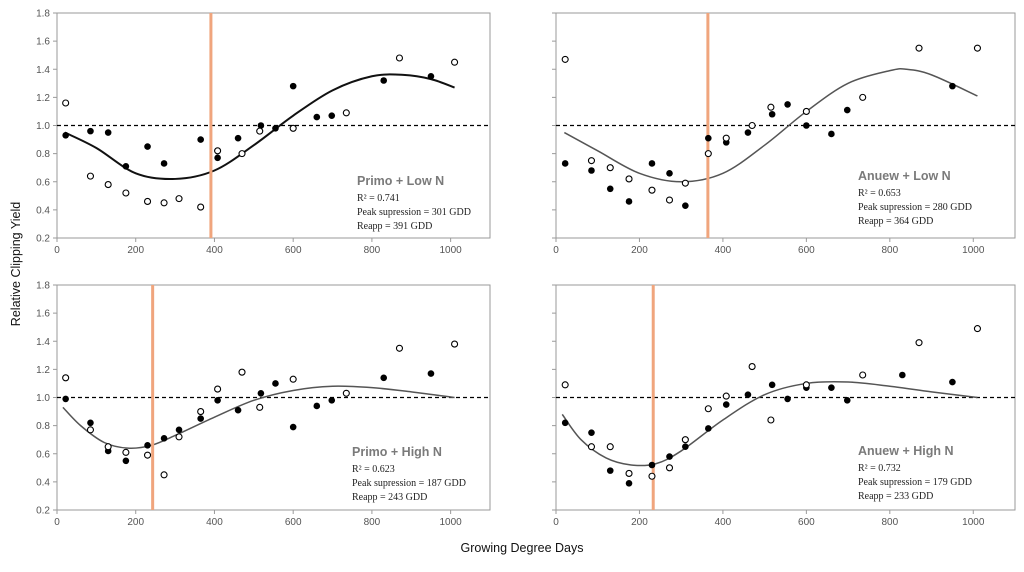 This screenshot has width=1024, height=572. I want to click on y-tick-label: 1.4, so click(43, 70).